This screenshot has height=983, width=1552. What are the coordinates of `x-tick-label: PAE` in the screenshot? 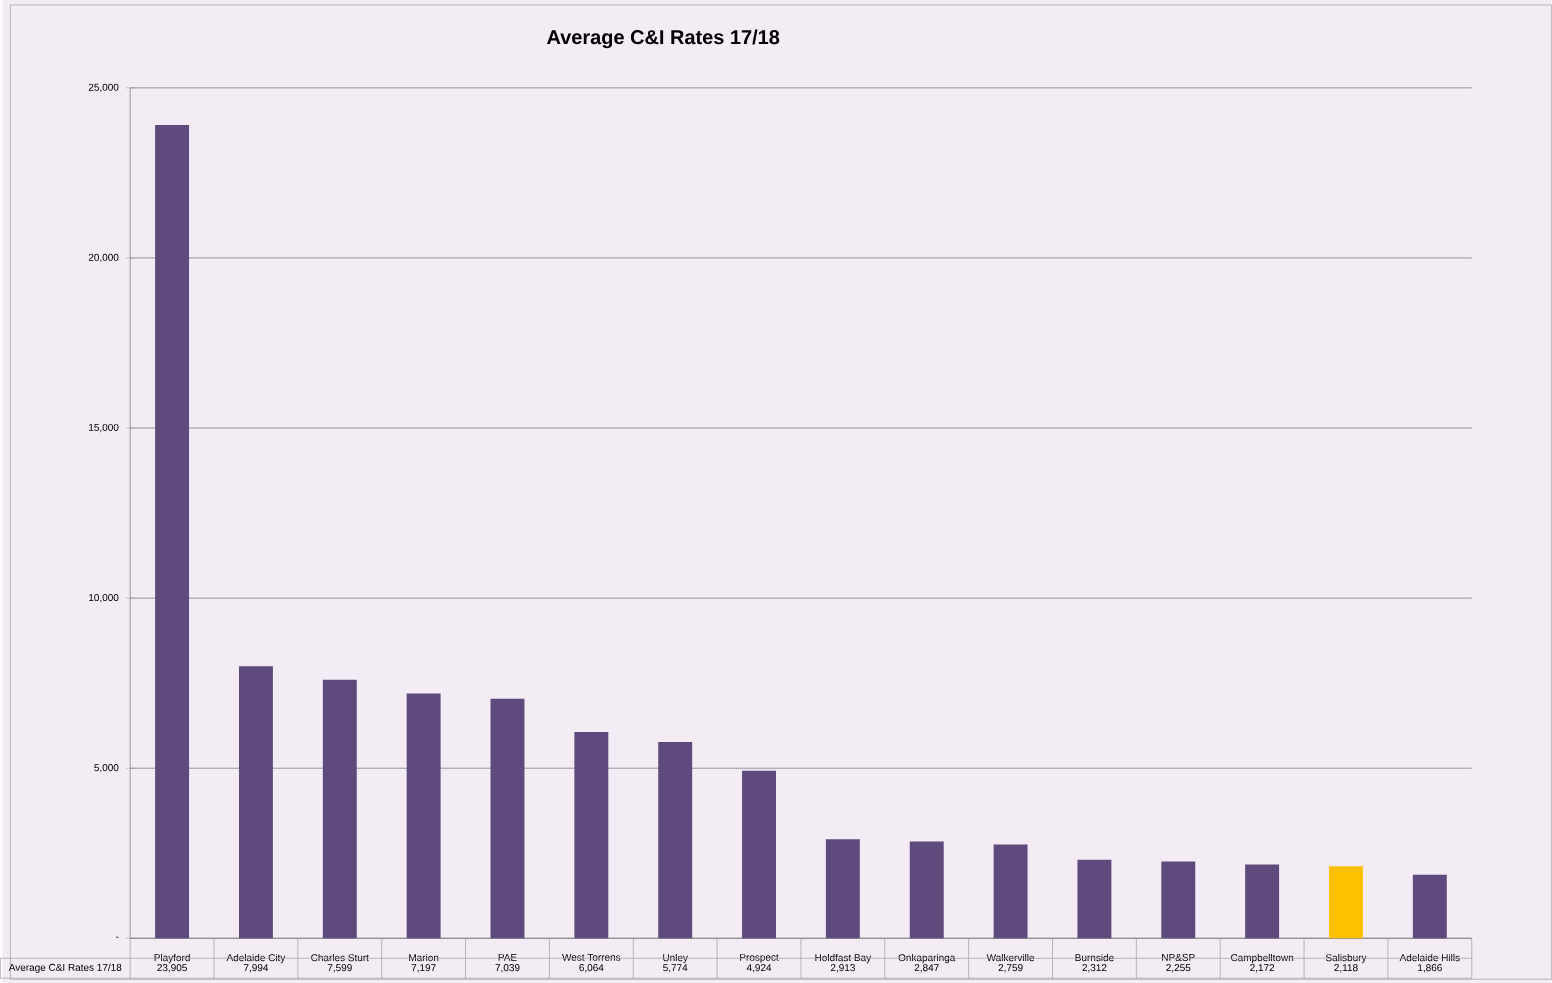 It's located at (507, 957).